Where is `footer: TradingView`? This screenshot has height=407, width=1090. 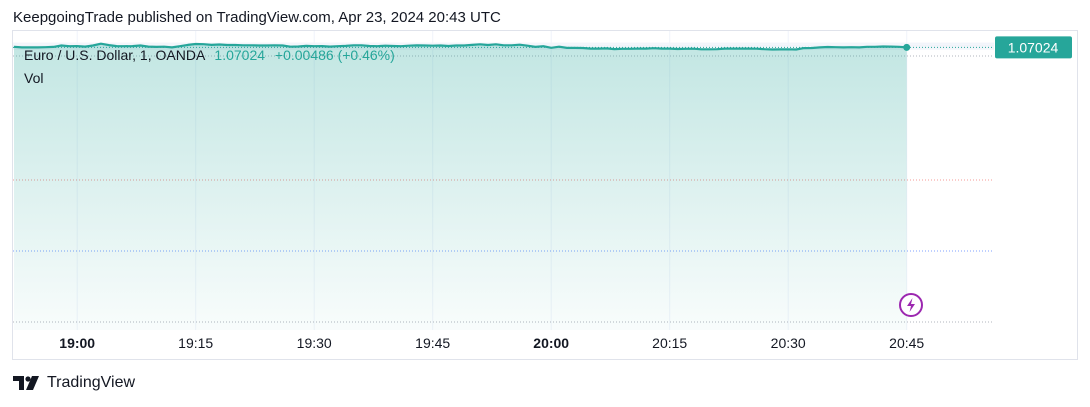
footer: TradingView is located at coordinates (74, 383).